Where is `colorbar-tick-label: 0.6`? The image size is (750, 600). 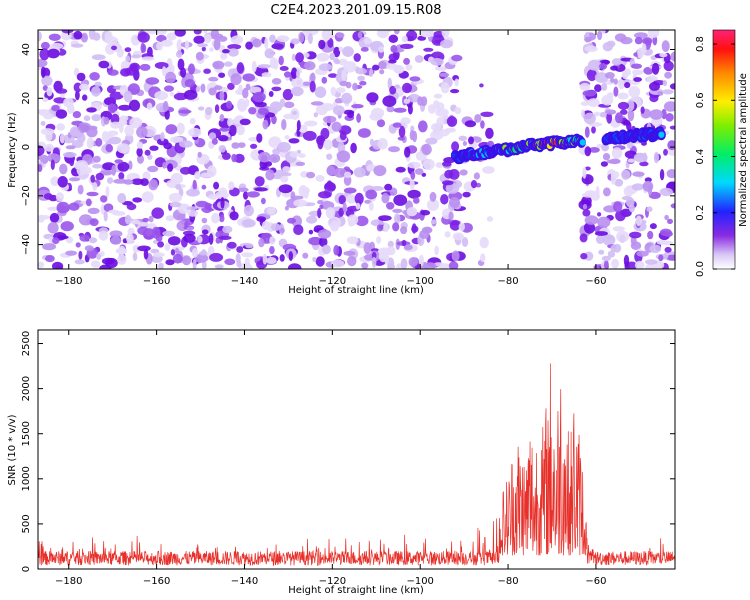 colorbar-tick-label: 0.6 is located at coordinates (700, 100).